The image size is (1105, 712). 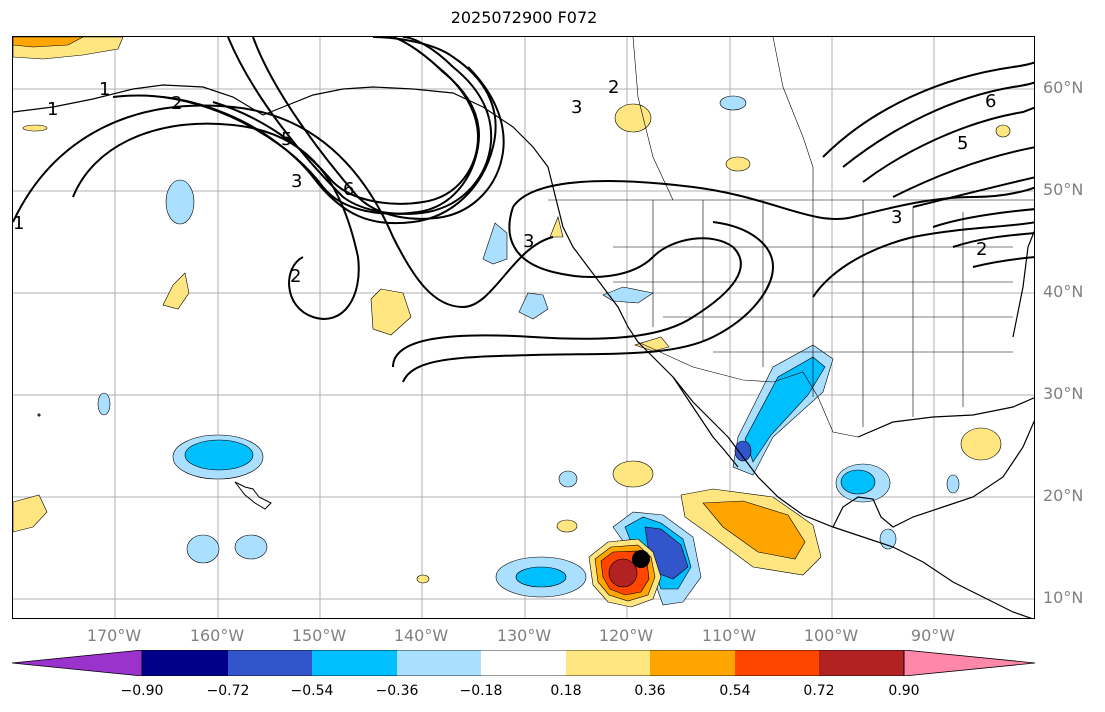 What do you see at coordinates (1063, 597) in the screenshot?
I see `lat-label: 10°N` at bounding box center [1063, 597].